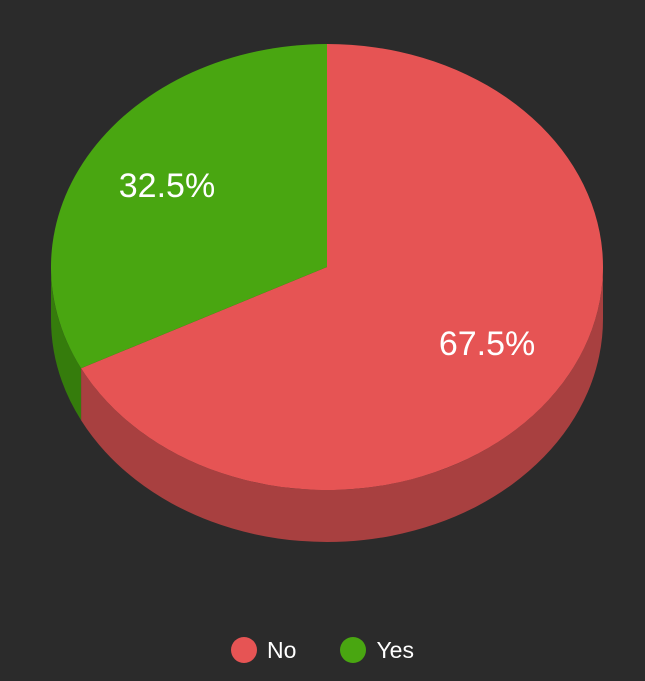  Describe the element at coordinates (167, 186) in the screenshot. I see `pie-label-yes: 32.5%` at that location.